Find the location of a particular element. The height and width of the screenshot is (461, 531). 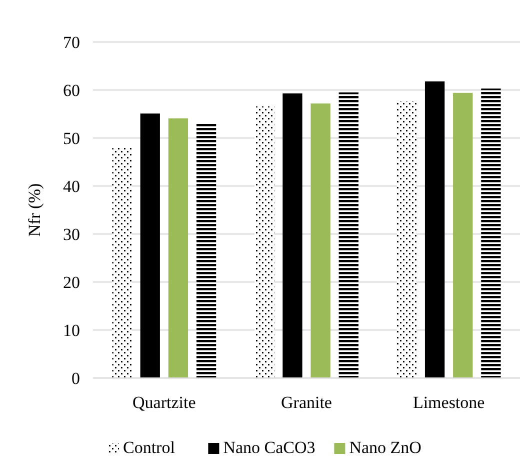

y-tick-label: 60 is located at coordinates (71, 90).